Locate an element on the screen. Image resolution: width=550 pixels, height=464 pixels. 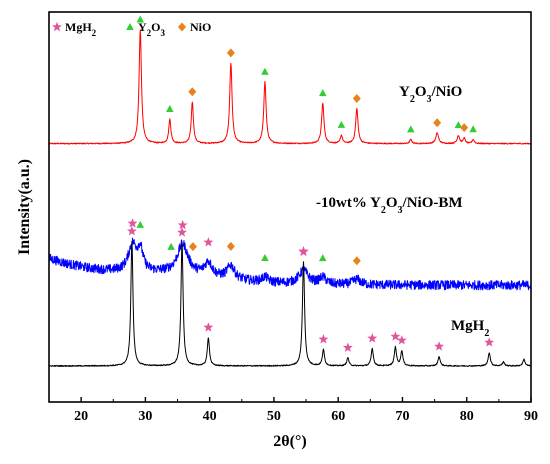
series-label-1: Y2O3/NiO is located at coordinates (430, 94).